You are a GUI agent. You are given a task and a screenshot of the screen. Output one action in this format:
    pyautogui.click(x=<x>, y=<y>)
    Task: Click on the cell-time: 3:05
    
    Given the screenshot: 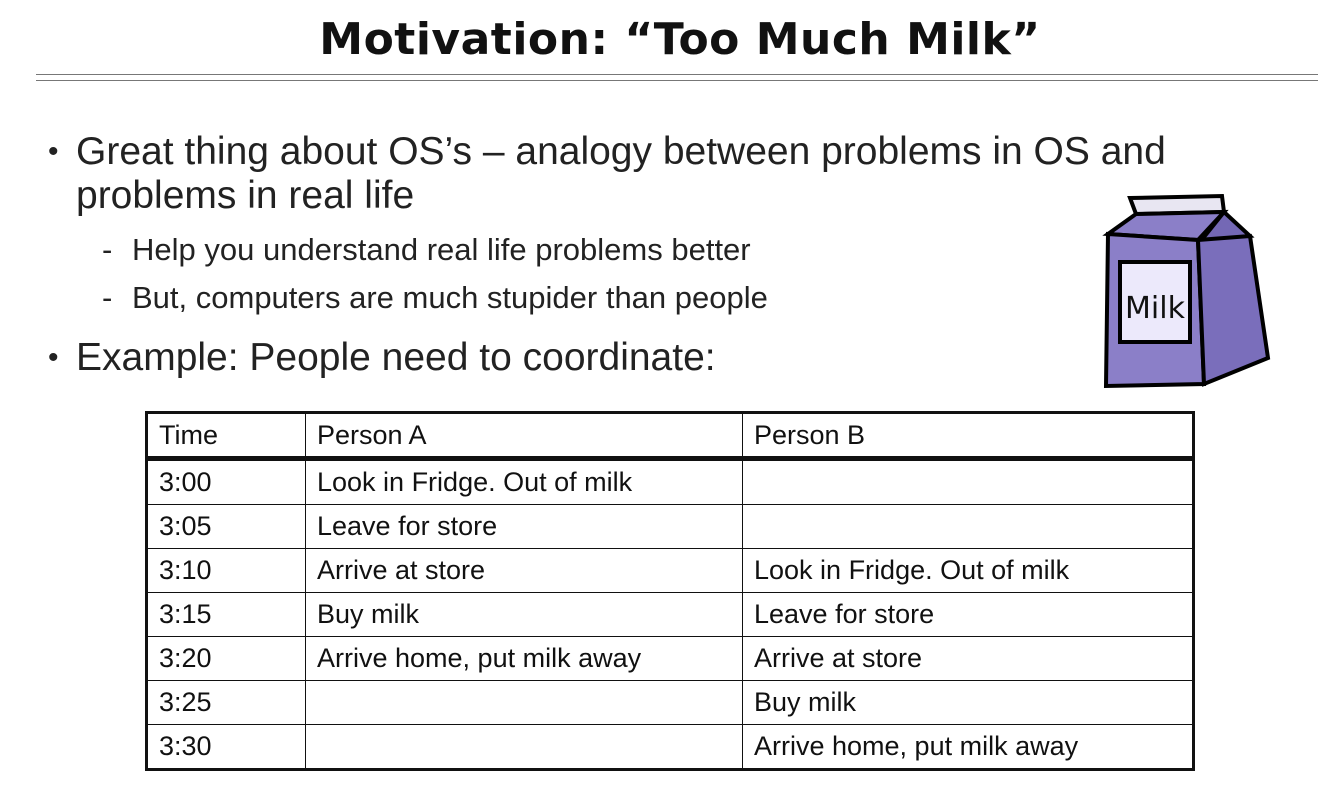 What is the action you would take?
    pyautogui.click(x=226, y=526)
    